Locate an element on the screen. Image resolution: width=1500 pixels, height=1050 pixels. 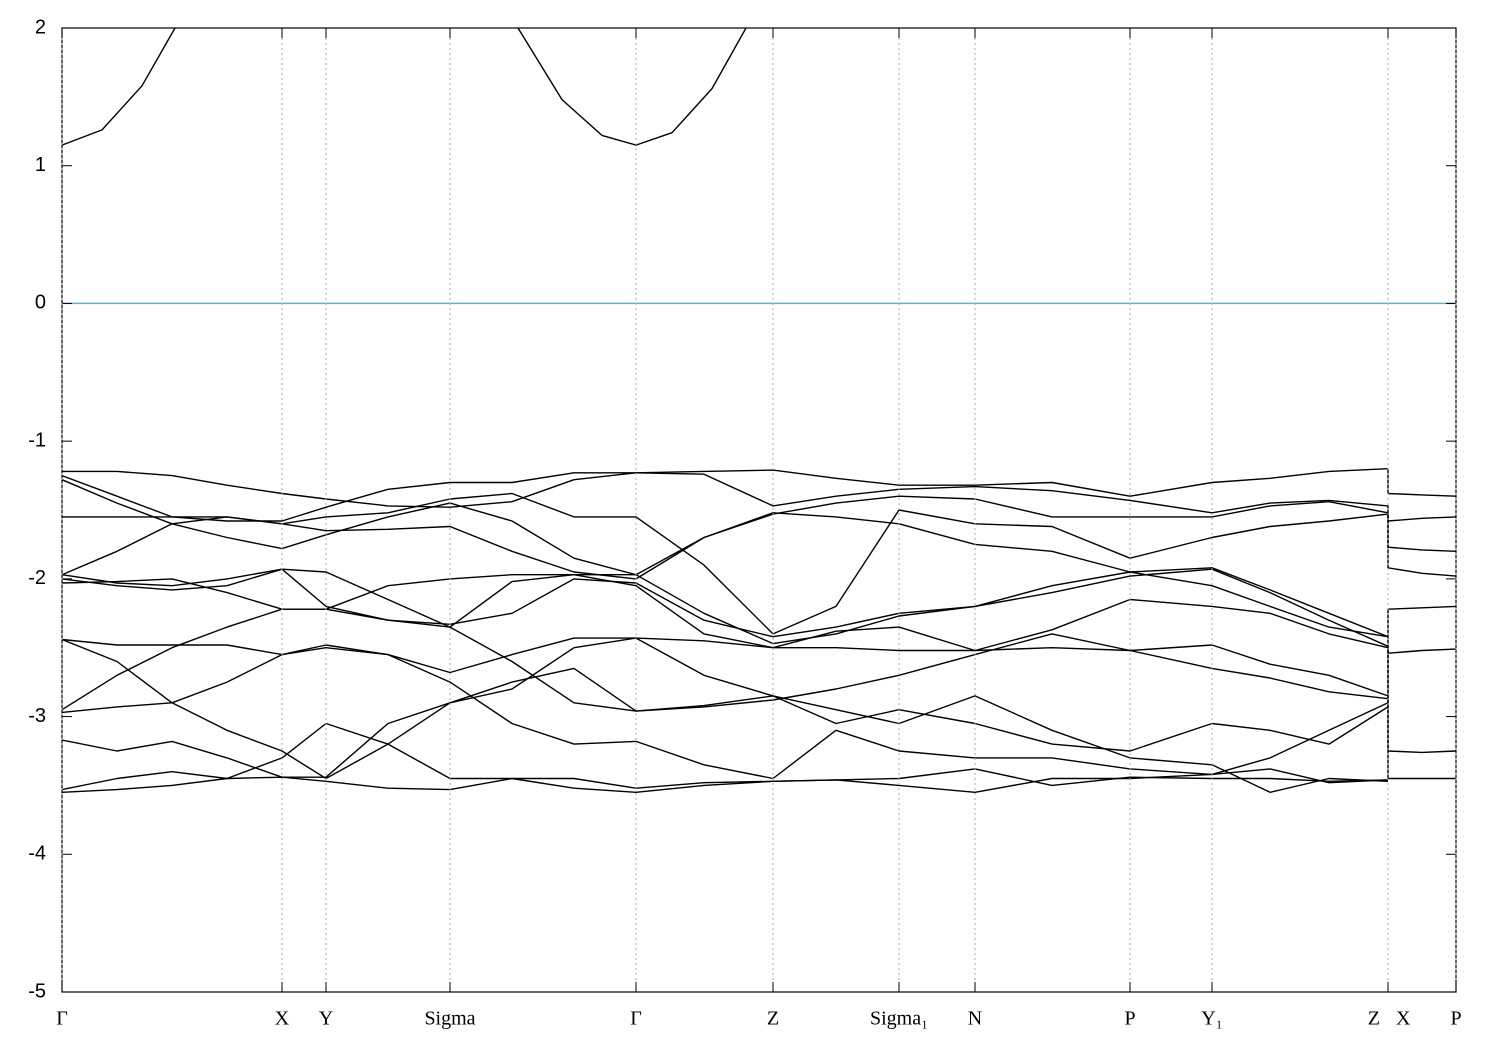
x-tick-label: Y is located at coordinates (326, 1019).